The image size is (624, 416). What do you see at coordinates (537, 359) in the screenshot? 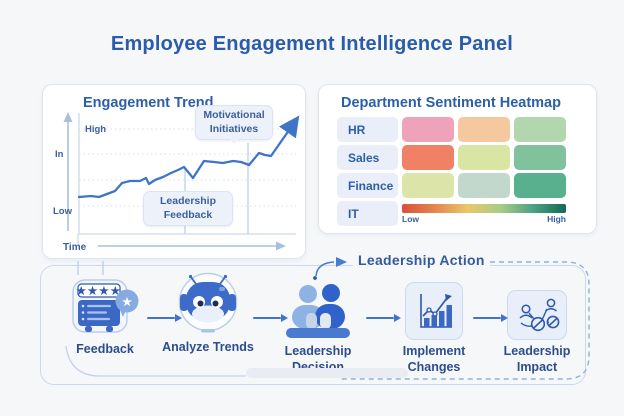
I see `flow-step-label: Leadership Impact` at bounding box center [537, 359].